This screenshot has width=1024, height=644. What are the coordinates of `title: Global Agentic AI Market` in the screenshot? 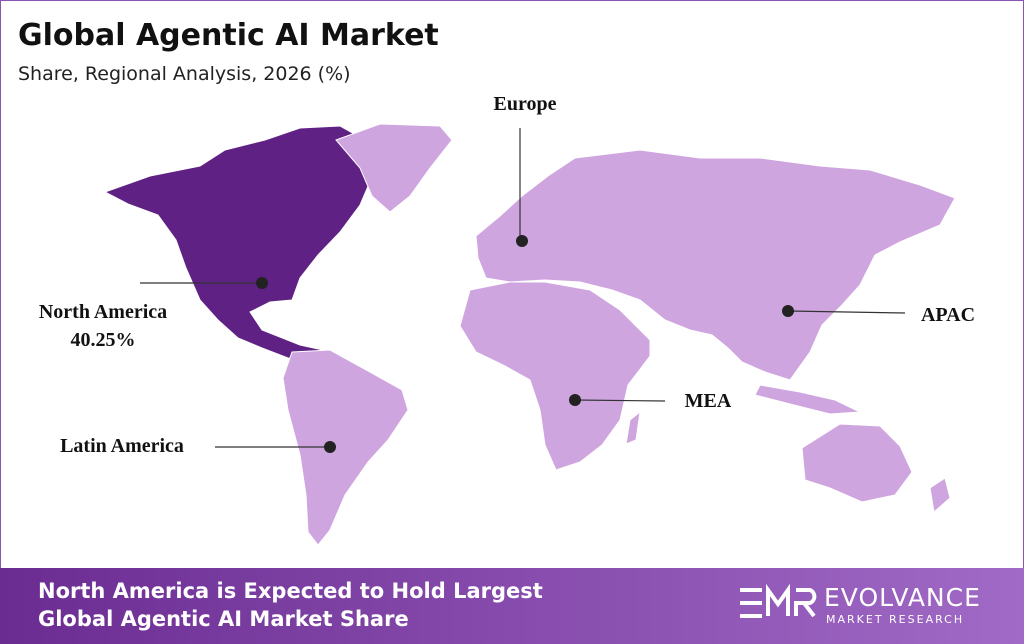 It's located at (228, 35).